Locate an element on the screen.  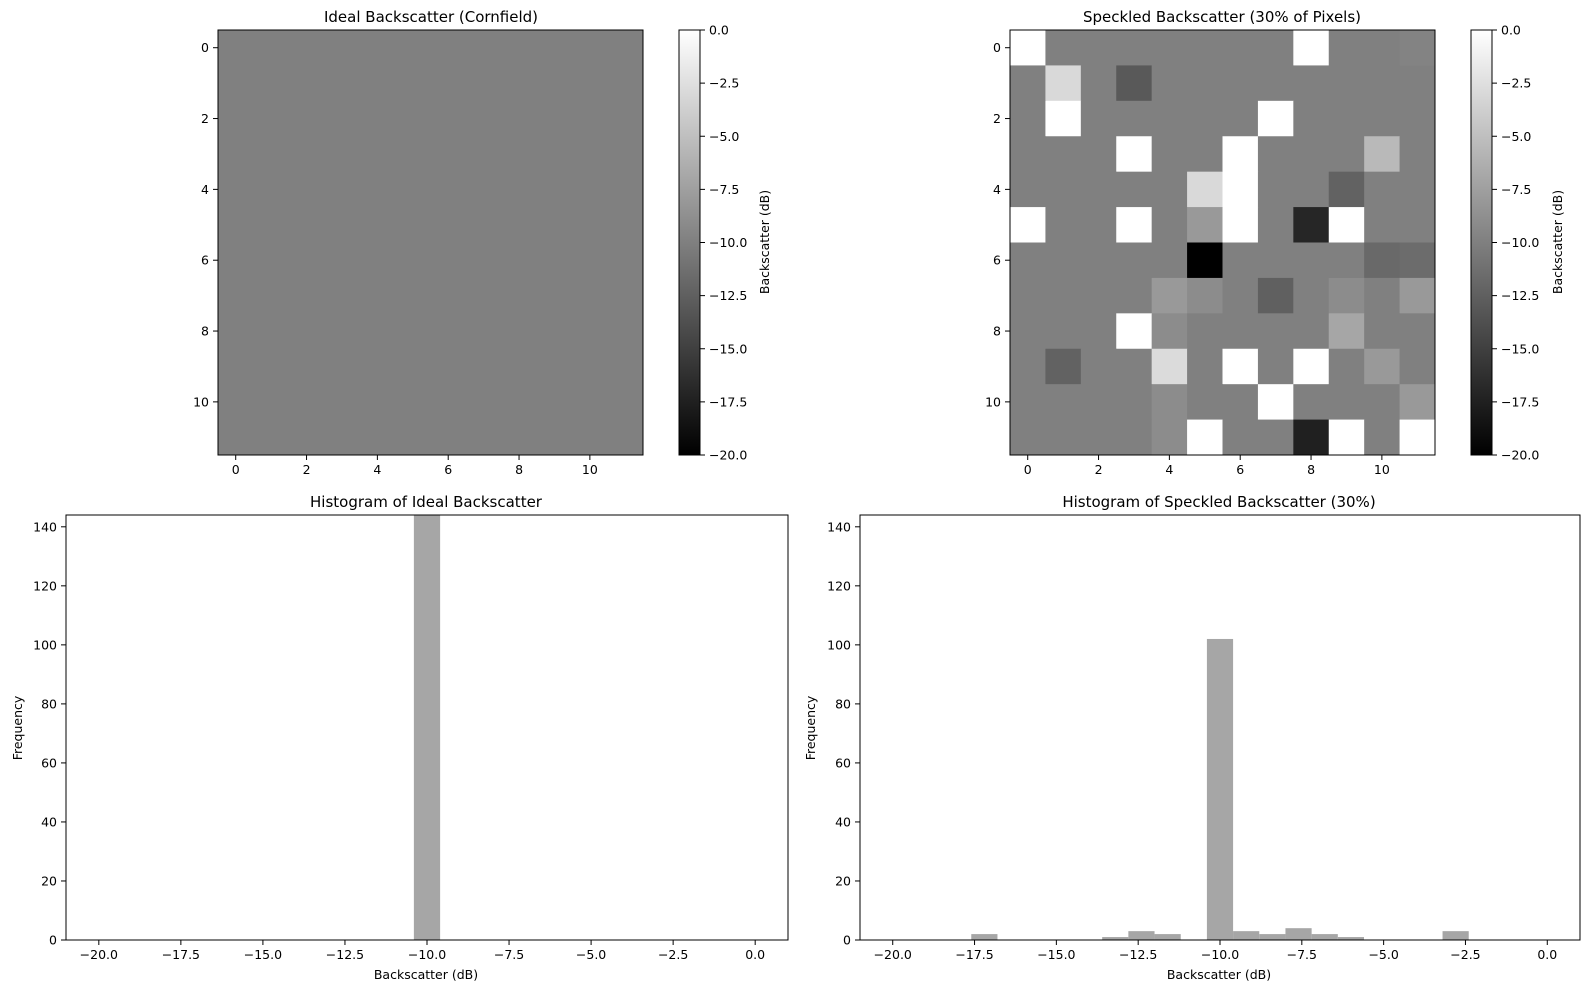
ideal-heatmap-frame is located at coordinates (430, 242).